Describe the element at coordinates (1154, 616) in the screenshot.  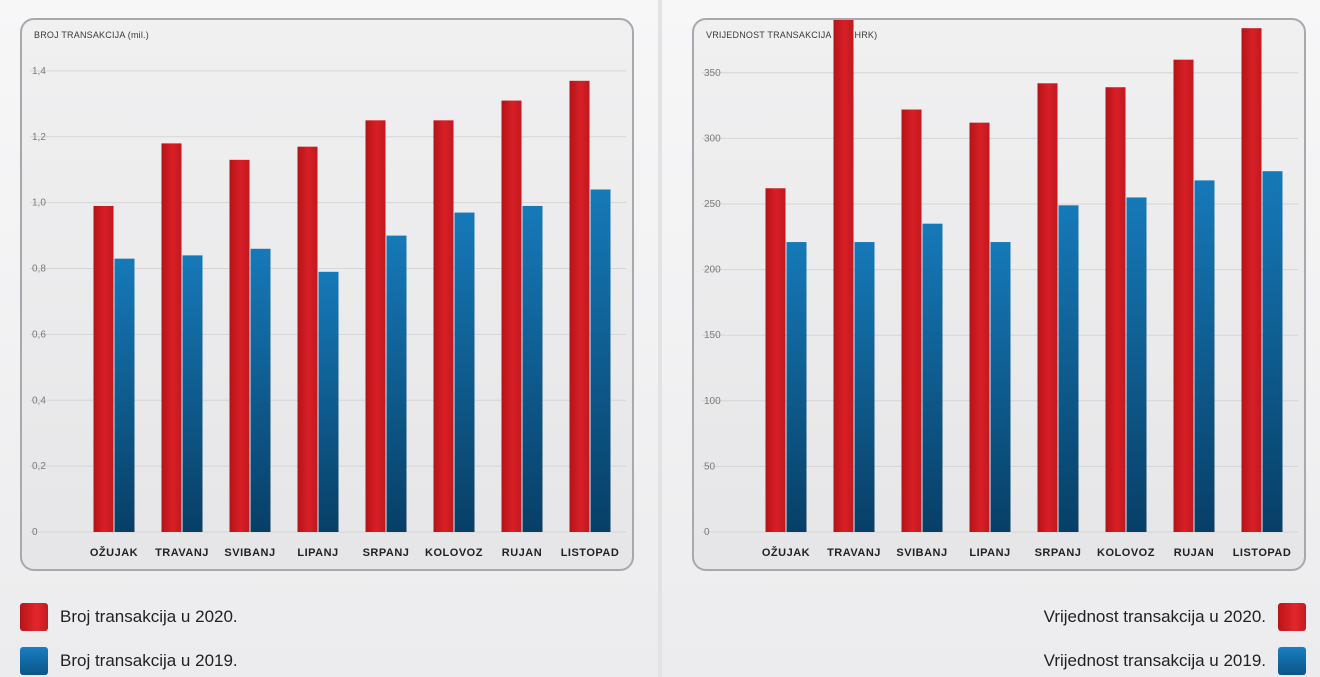
I see `legend-label: Vrijednost transakcija u 2020.` at that location.